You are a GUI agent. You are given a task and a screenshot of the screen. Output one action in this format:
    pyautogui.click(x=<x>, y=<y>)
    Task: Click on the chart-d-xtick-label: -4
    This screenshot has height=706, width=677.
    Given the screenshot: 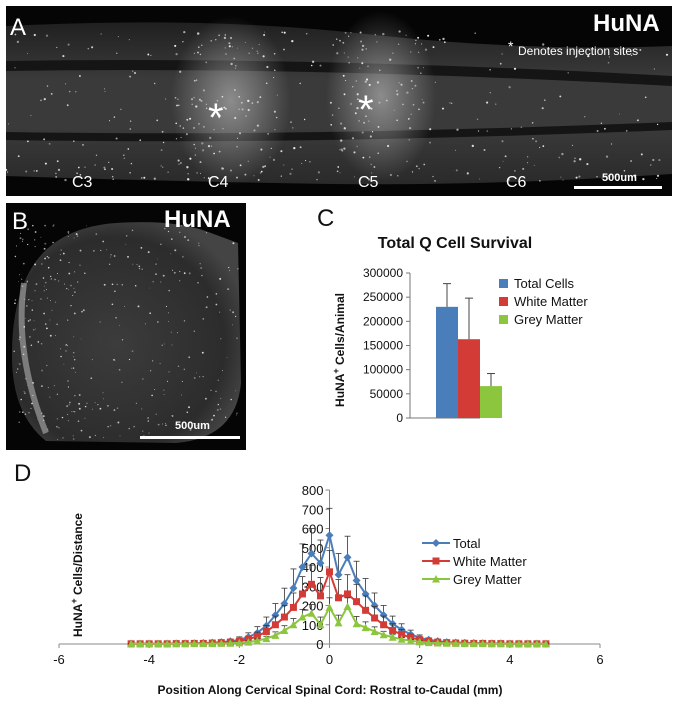 What is the action you would take?
    pyautogui.click(x=149, y=659)
    